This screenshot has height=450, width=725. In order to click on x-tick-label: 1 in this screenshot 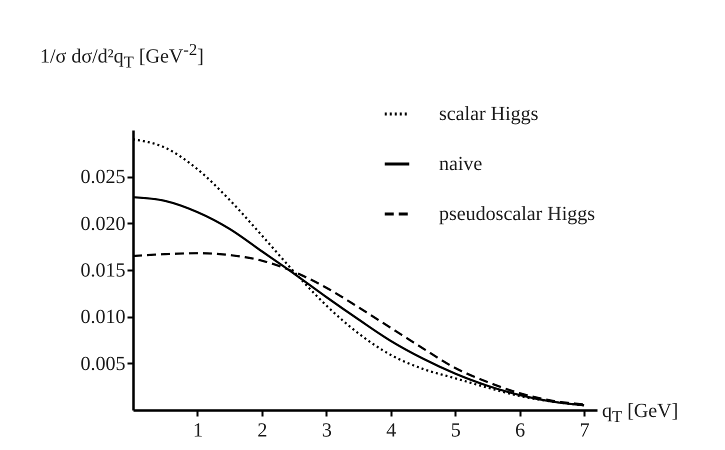, I will do `click(197, 431)`.